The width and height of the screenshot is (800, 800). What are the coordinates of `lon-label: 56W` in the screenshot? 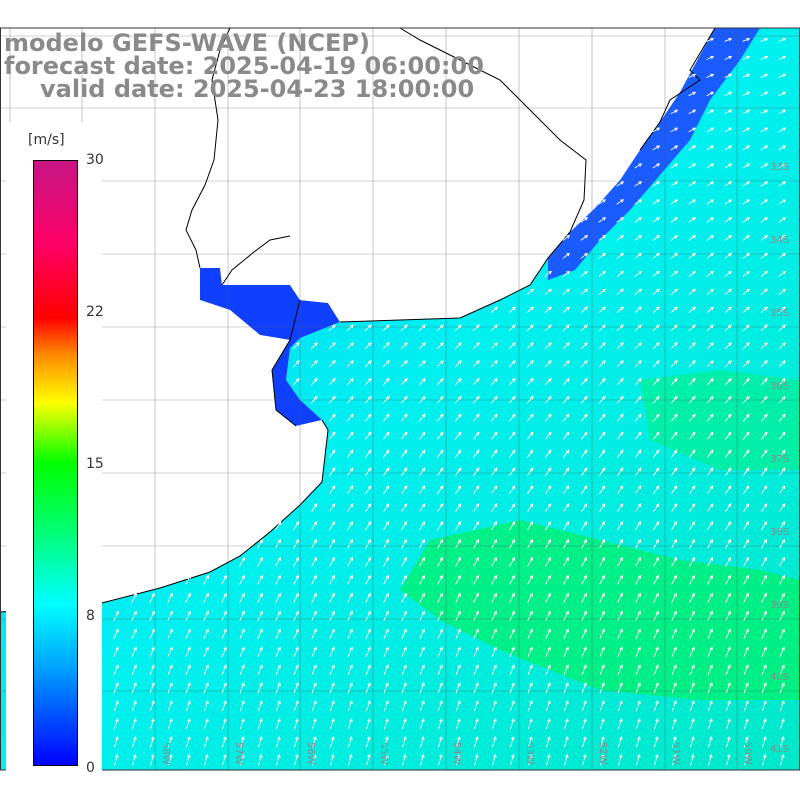 It's located at (310, 753).